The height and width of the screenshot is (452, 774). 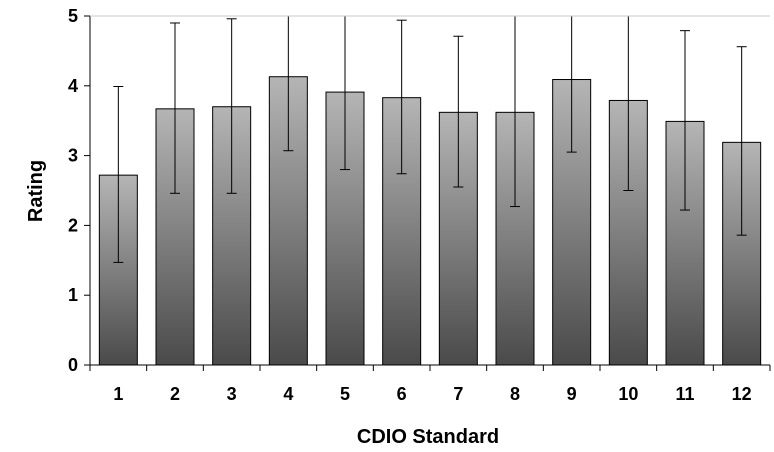 What do you see at coordinates (288, 394) in the screenshot?
I see `x-tick-label-4: 4` at bounding box center [288, 394].